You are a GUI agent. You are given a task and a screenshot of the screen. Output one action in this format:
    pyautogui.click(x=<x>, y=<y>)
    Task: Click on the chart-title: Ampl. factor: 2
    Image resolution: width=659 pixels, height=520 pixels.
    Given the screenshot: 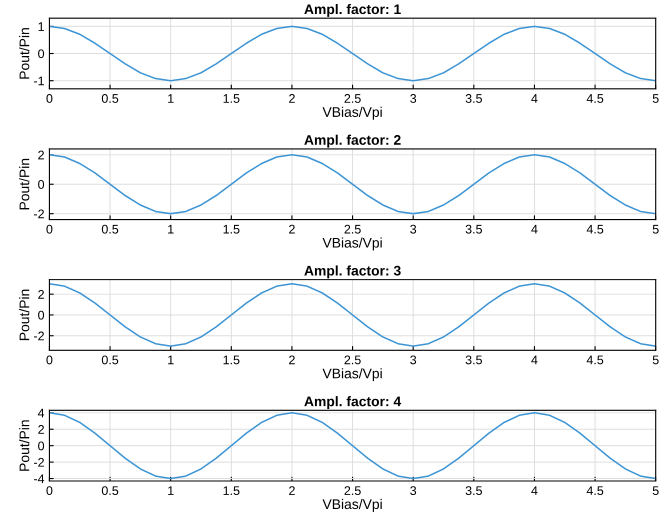 What is the action you would take?
    pyautogui.click(x=352, y=141)
    